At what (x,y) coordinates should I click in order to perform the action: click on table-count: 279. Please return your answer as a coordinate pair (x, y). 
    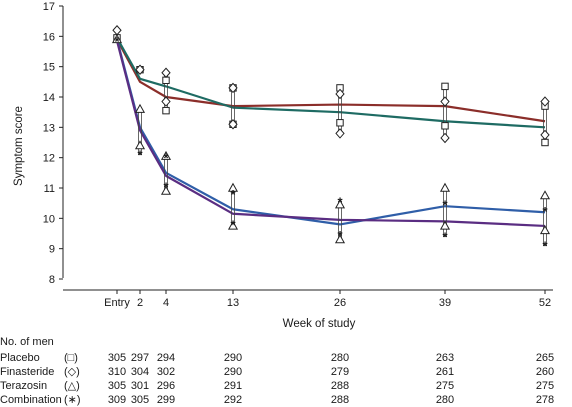
    Looking at the image, I should click on (340, 372).